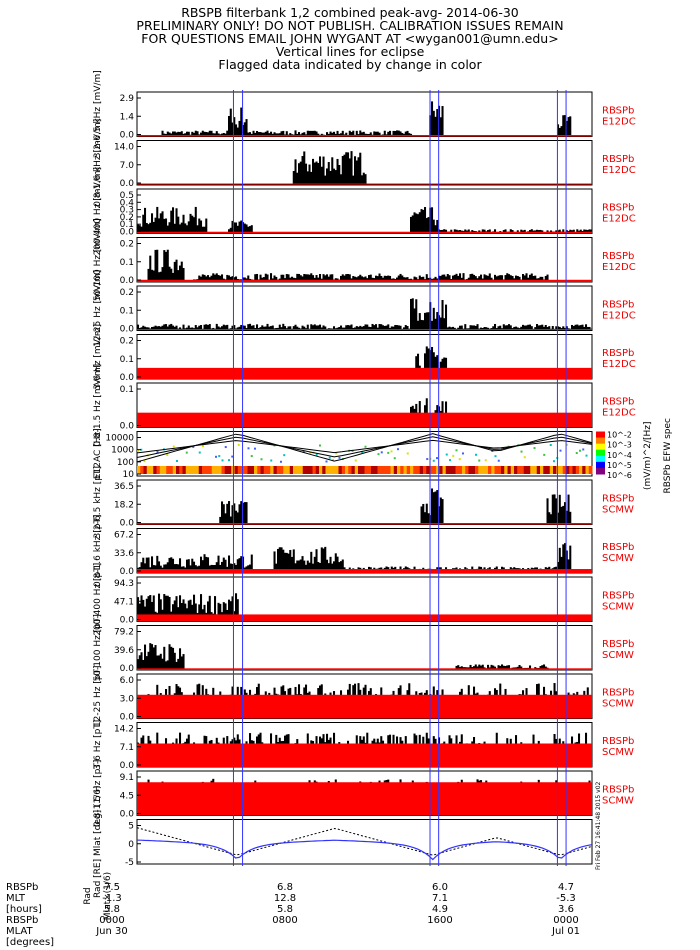  Describe the element at coordinates (350, 51) in the screenshot. I see `eclipse-note: Vertical lines for eclipse` at that location.